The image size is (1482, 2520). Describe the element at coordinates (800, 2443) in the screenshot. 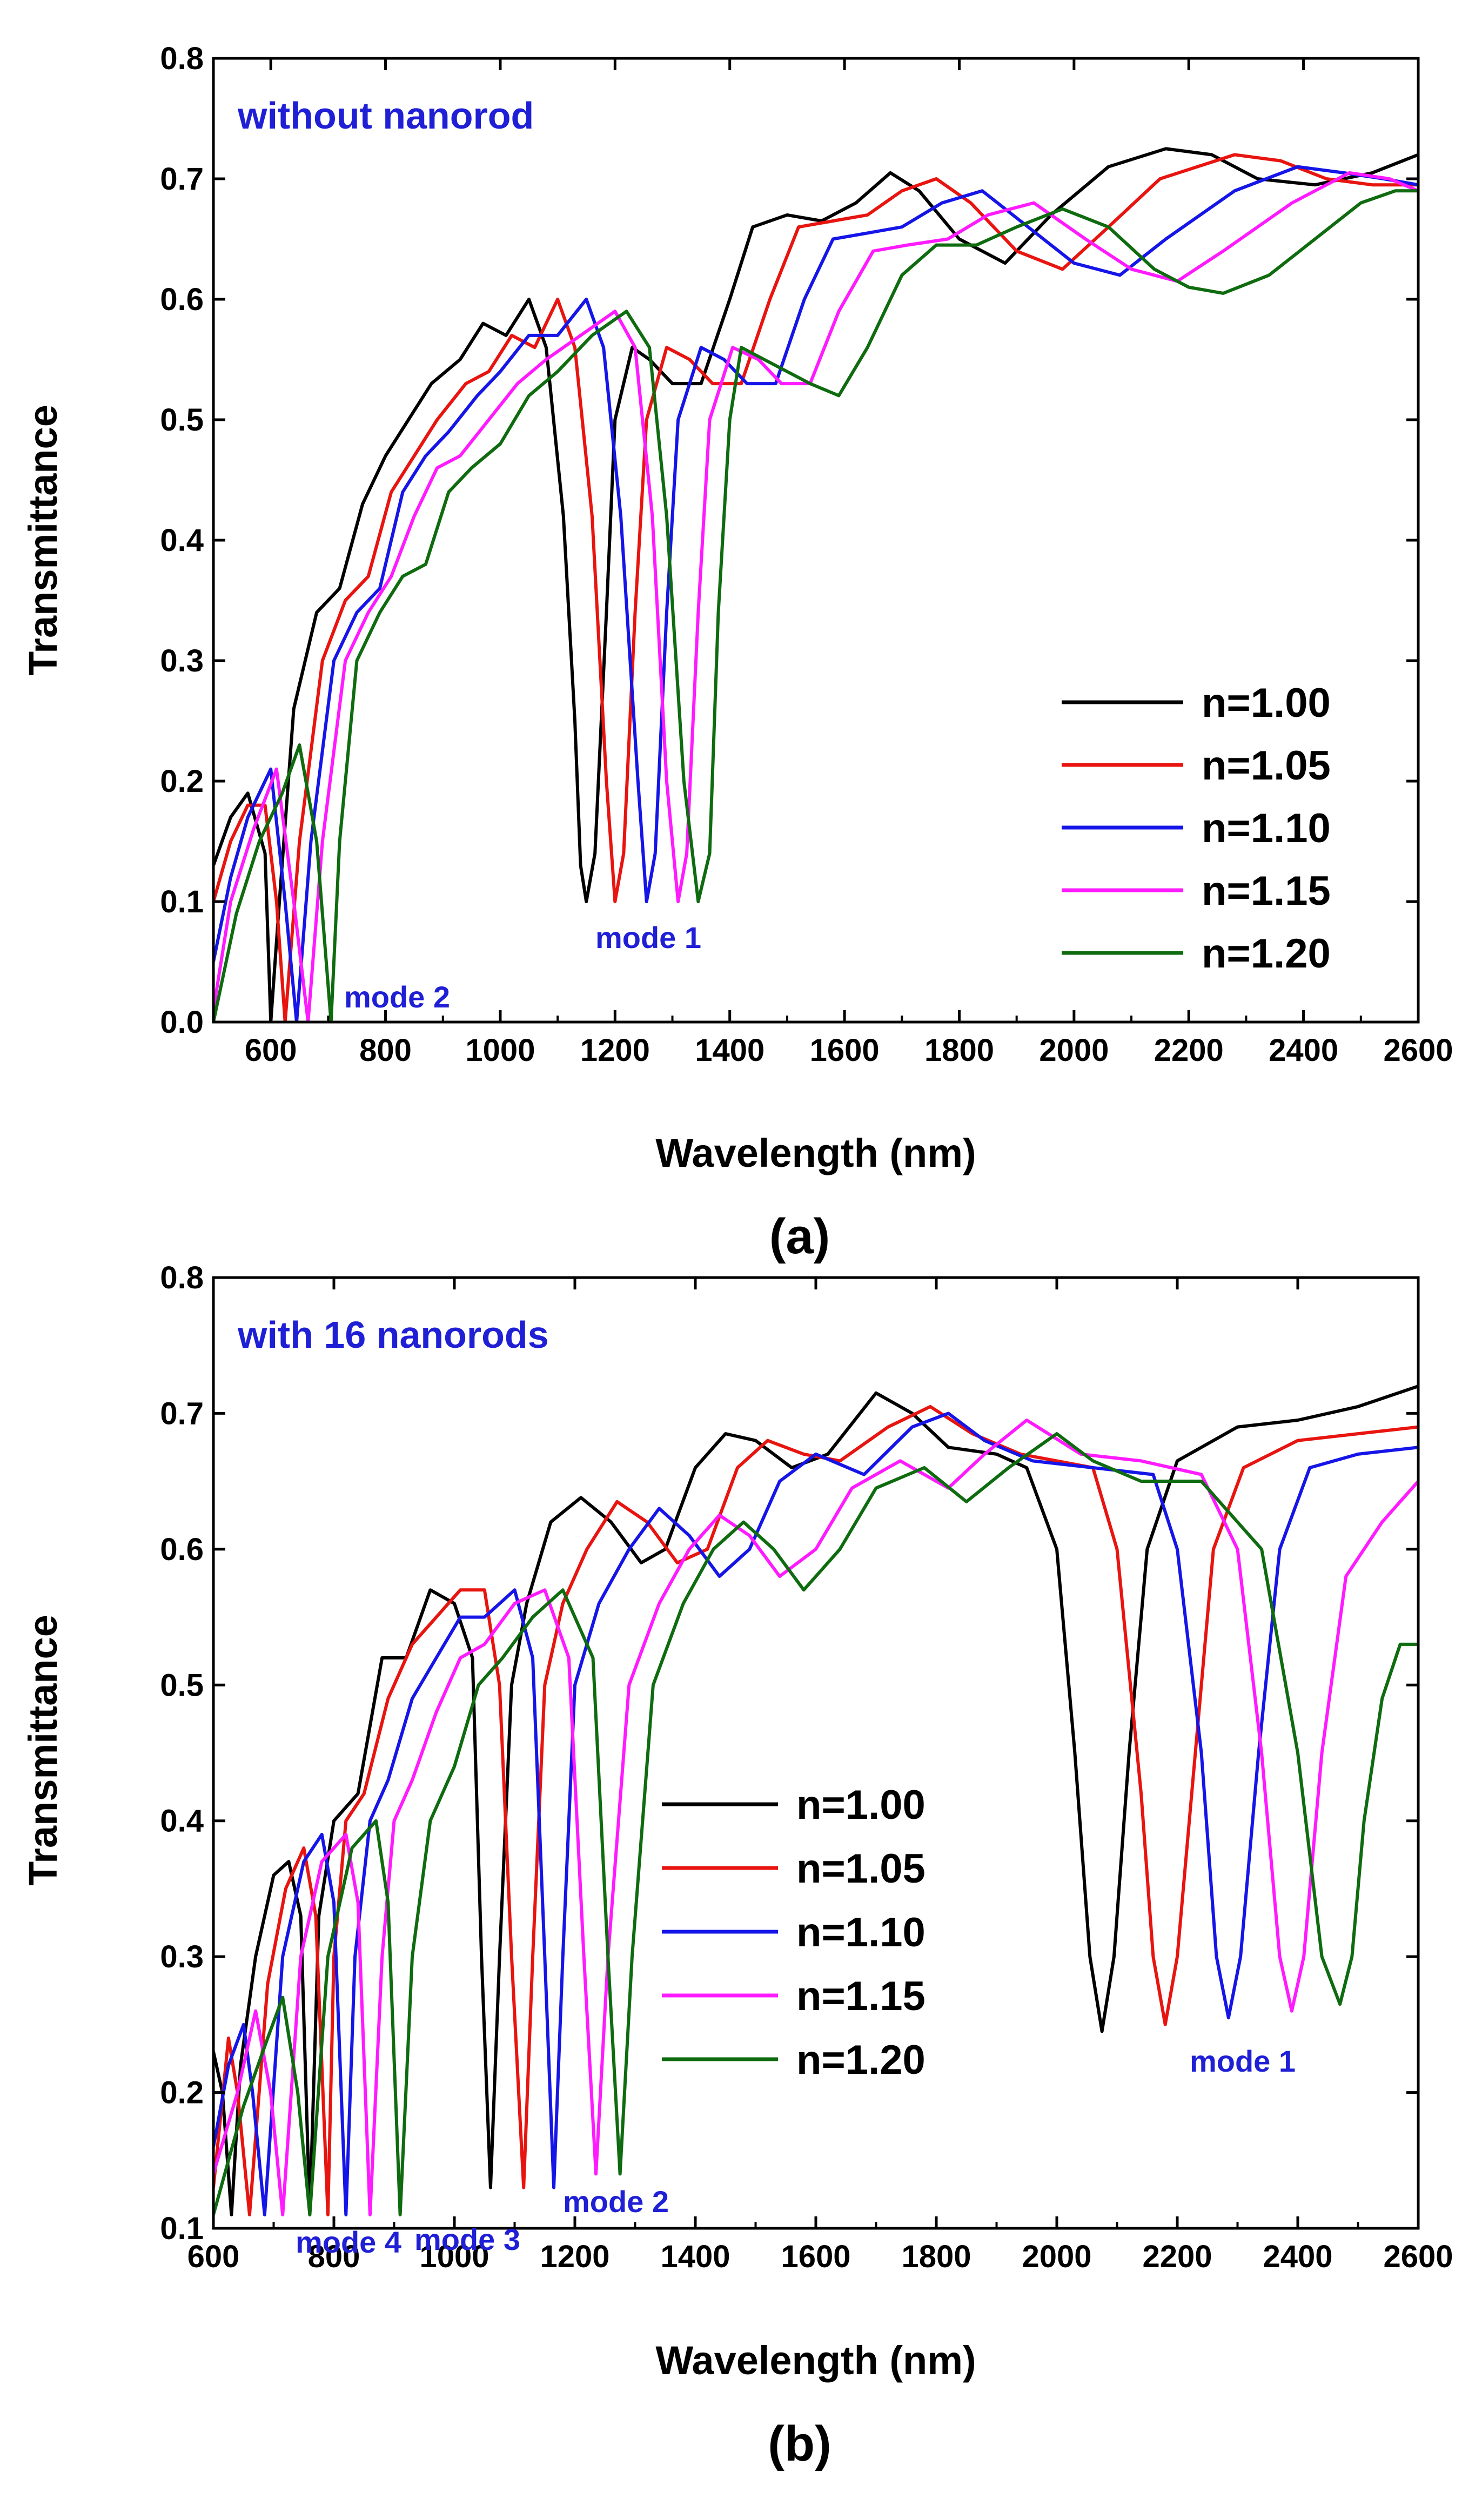

I see `panel-label-b: (b)` at that location.